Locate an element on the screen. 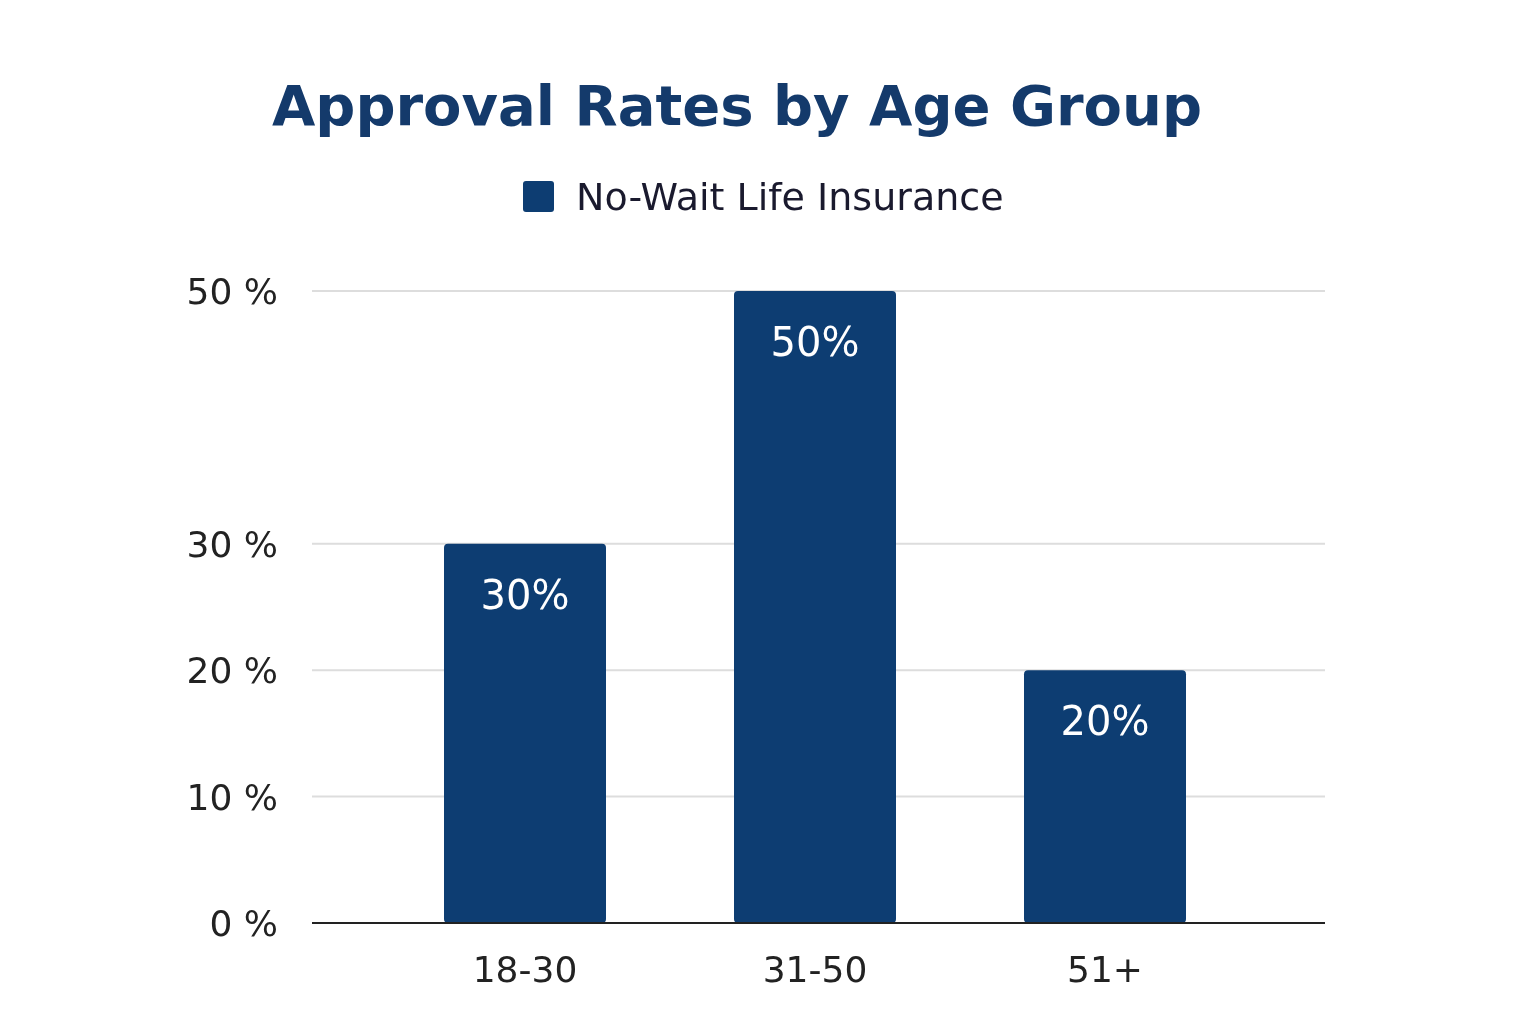 The width and height of the screenshot is (1536, 1024). legend-label: No-Wait Life Insurance is located at coordinates (790, 197).